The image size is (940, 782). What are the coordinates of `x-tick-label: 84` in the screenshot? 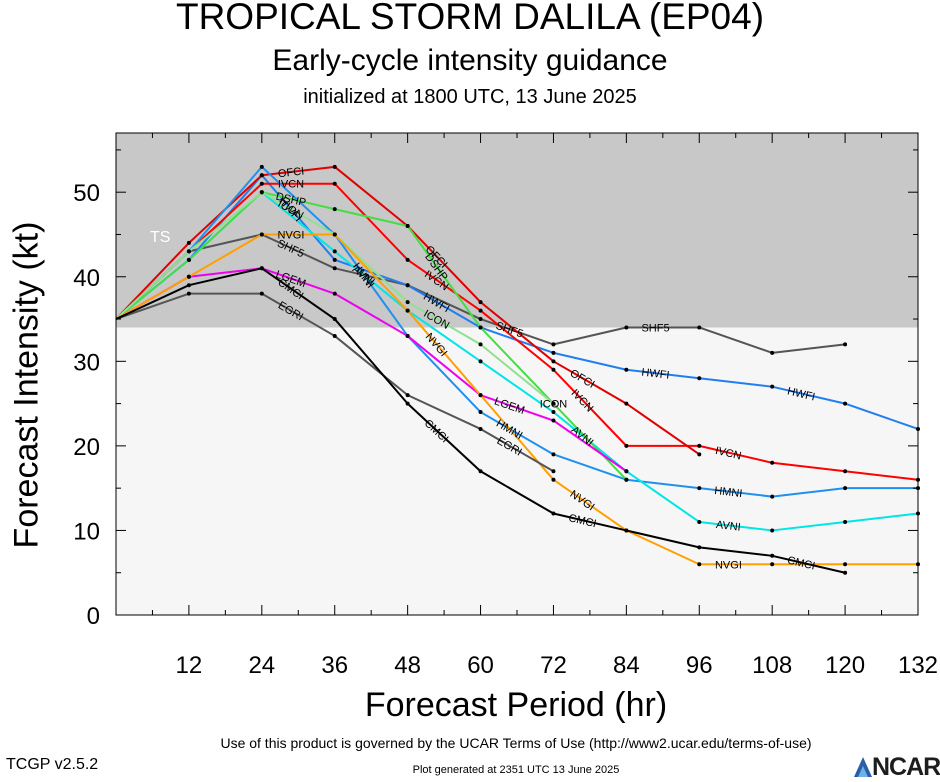 It's located at (626, 665).